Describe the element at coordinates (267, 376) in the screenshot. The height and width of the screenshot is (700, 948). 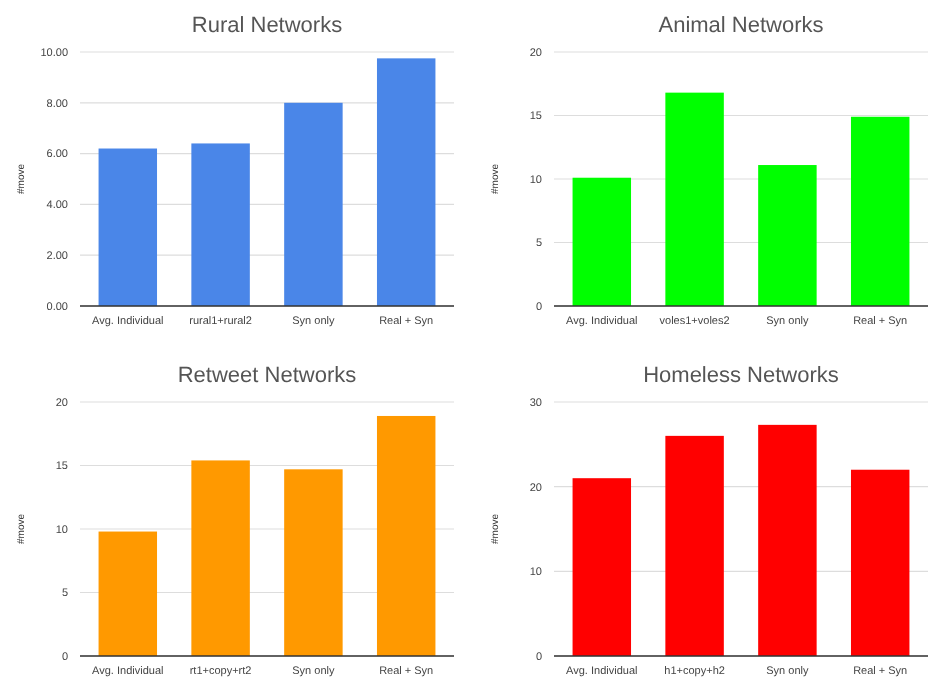
I see `chart-title: Retweet Networks` at that location.